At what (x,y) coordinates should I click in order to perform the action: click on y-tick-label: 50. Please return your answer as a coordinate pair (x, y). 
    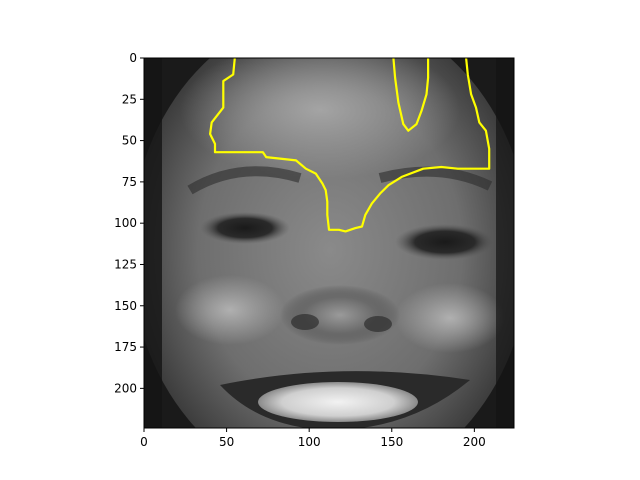
    Looking at the image, I should click on (129, 141).